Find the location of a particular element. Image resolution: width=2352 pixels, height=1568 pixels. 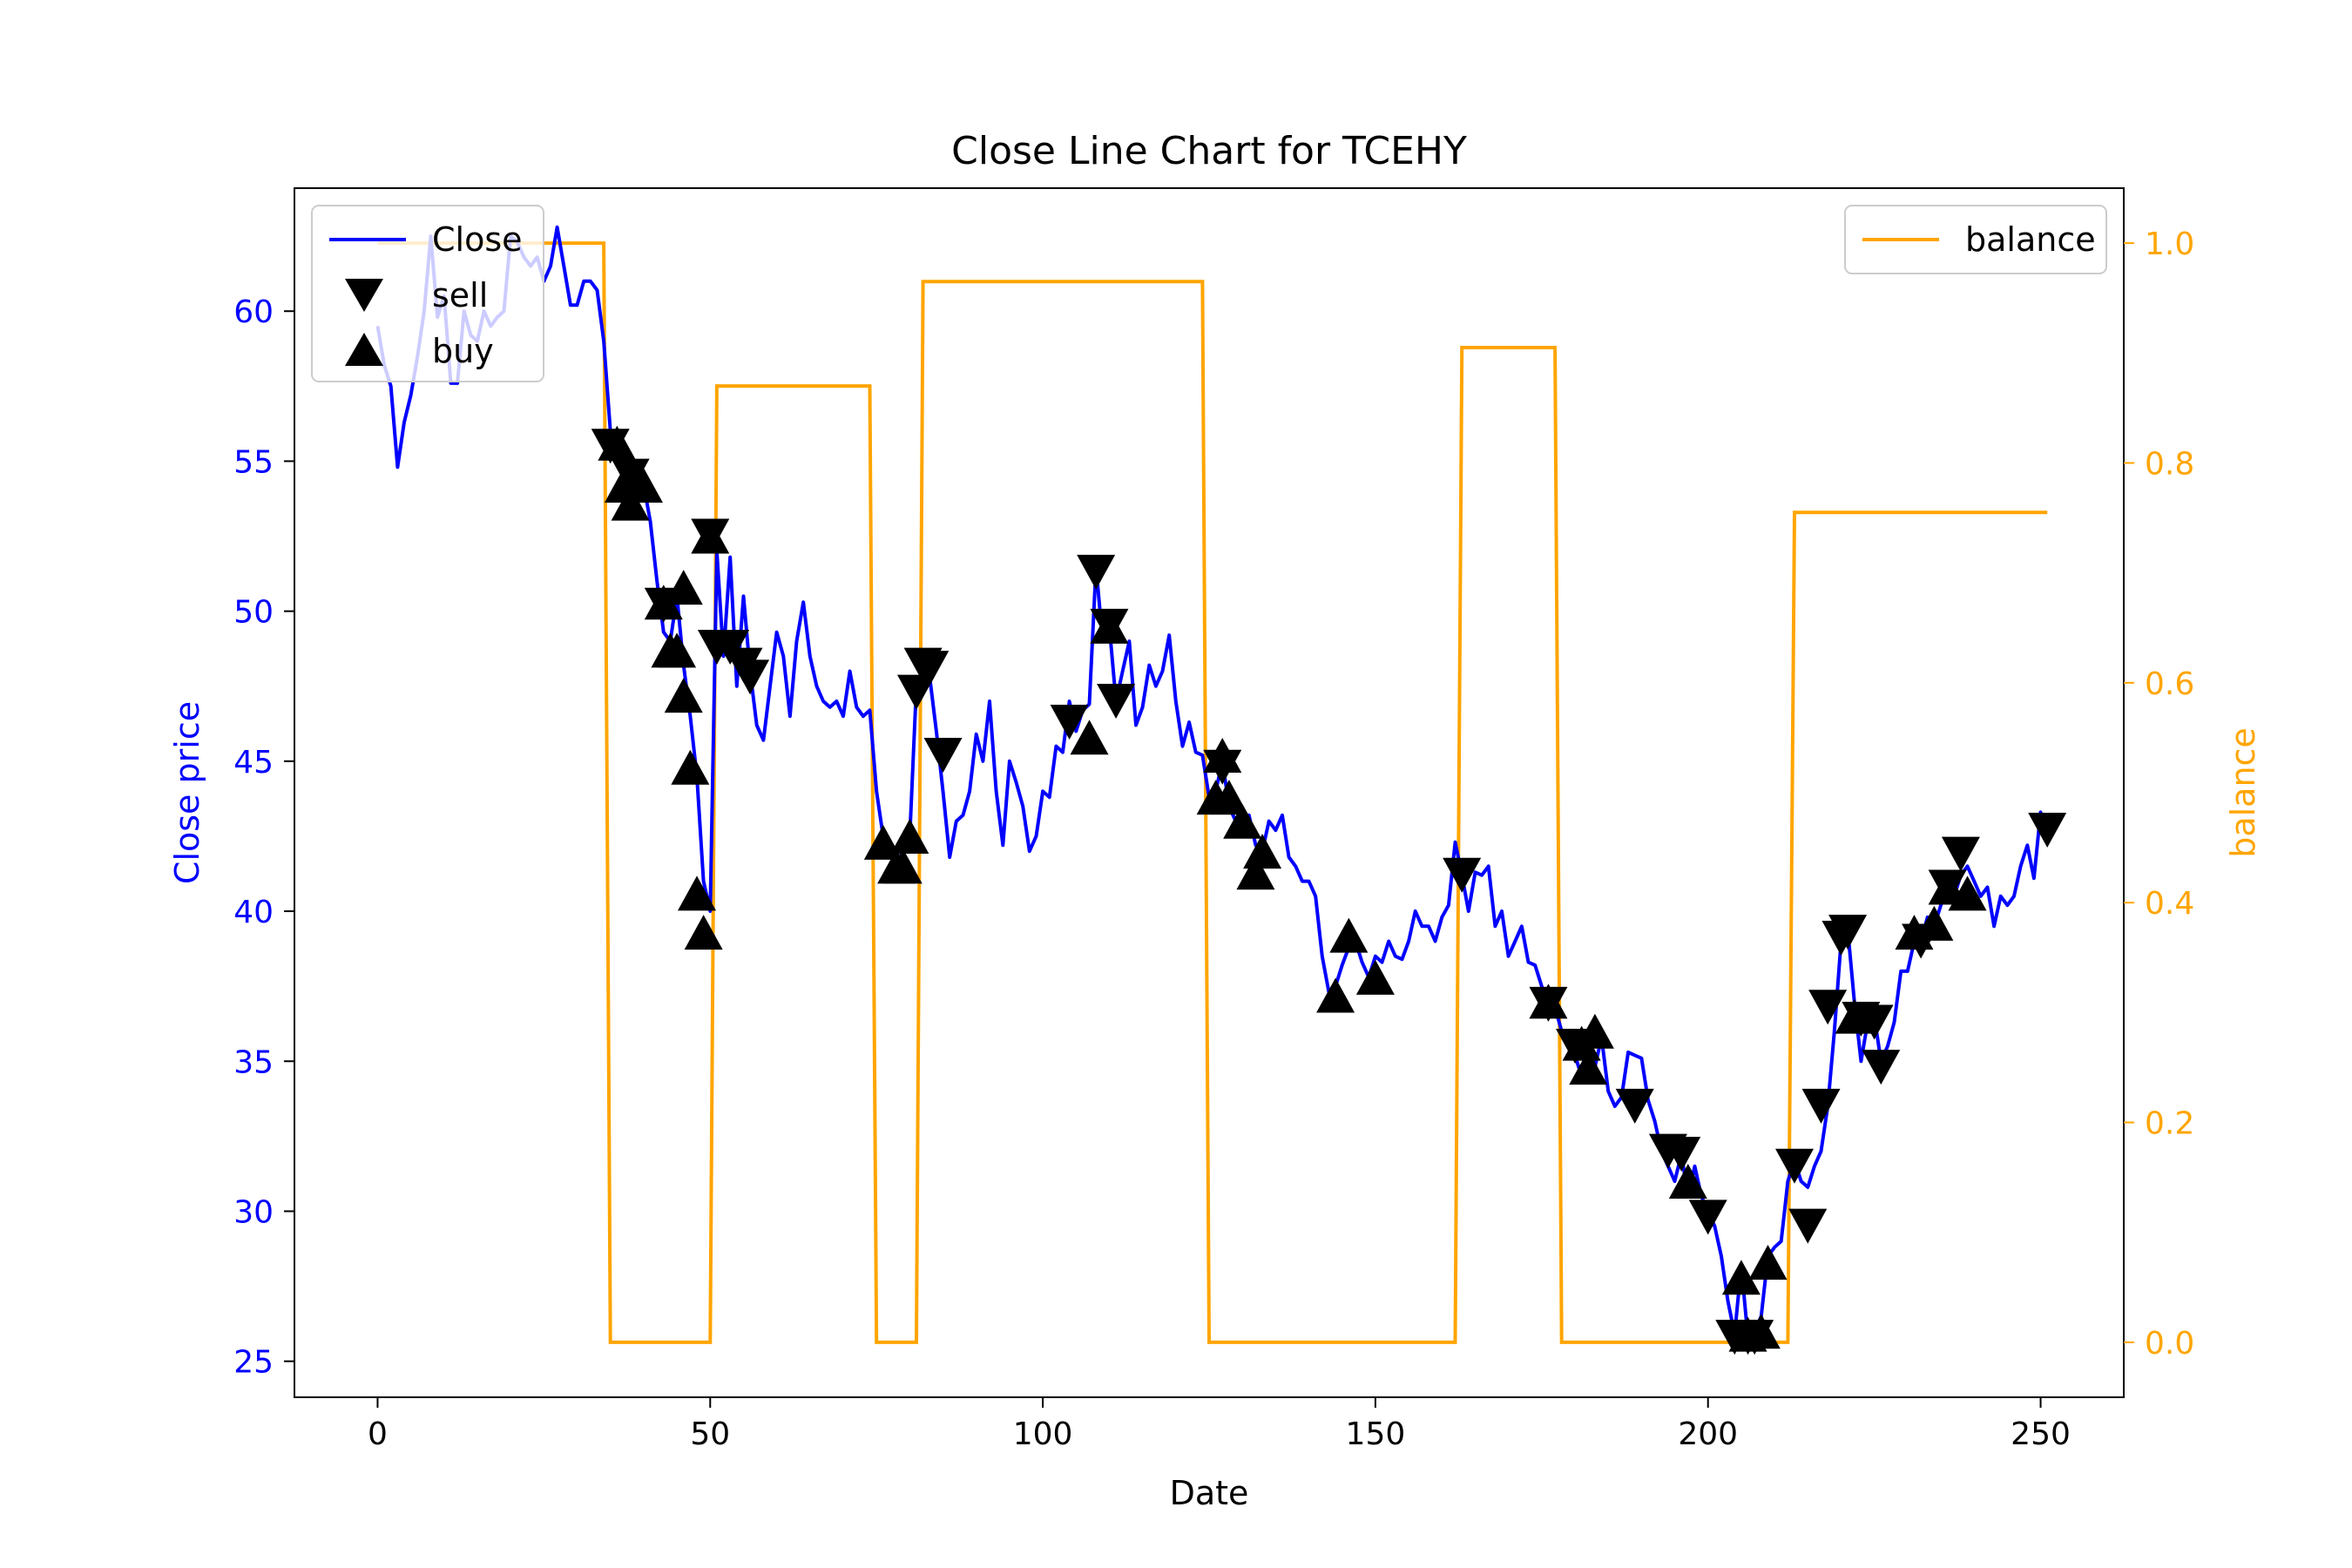

legend-right-box is located at coordinates (1975, 240).